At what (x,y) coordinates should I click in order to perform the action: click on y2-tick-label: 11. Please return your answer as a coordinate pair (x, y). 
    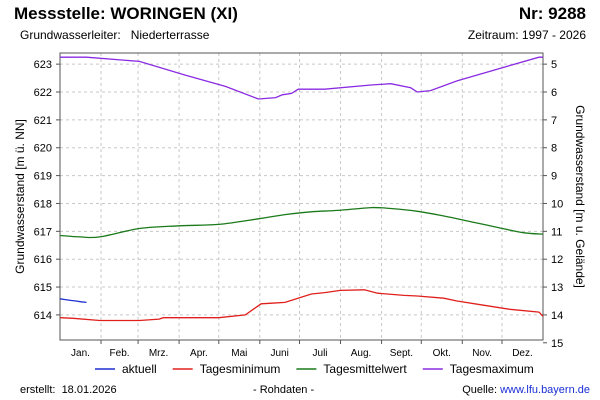
    Looking at the image, I should click on (556, 232).